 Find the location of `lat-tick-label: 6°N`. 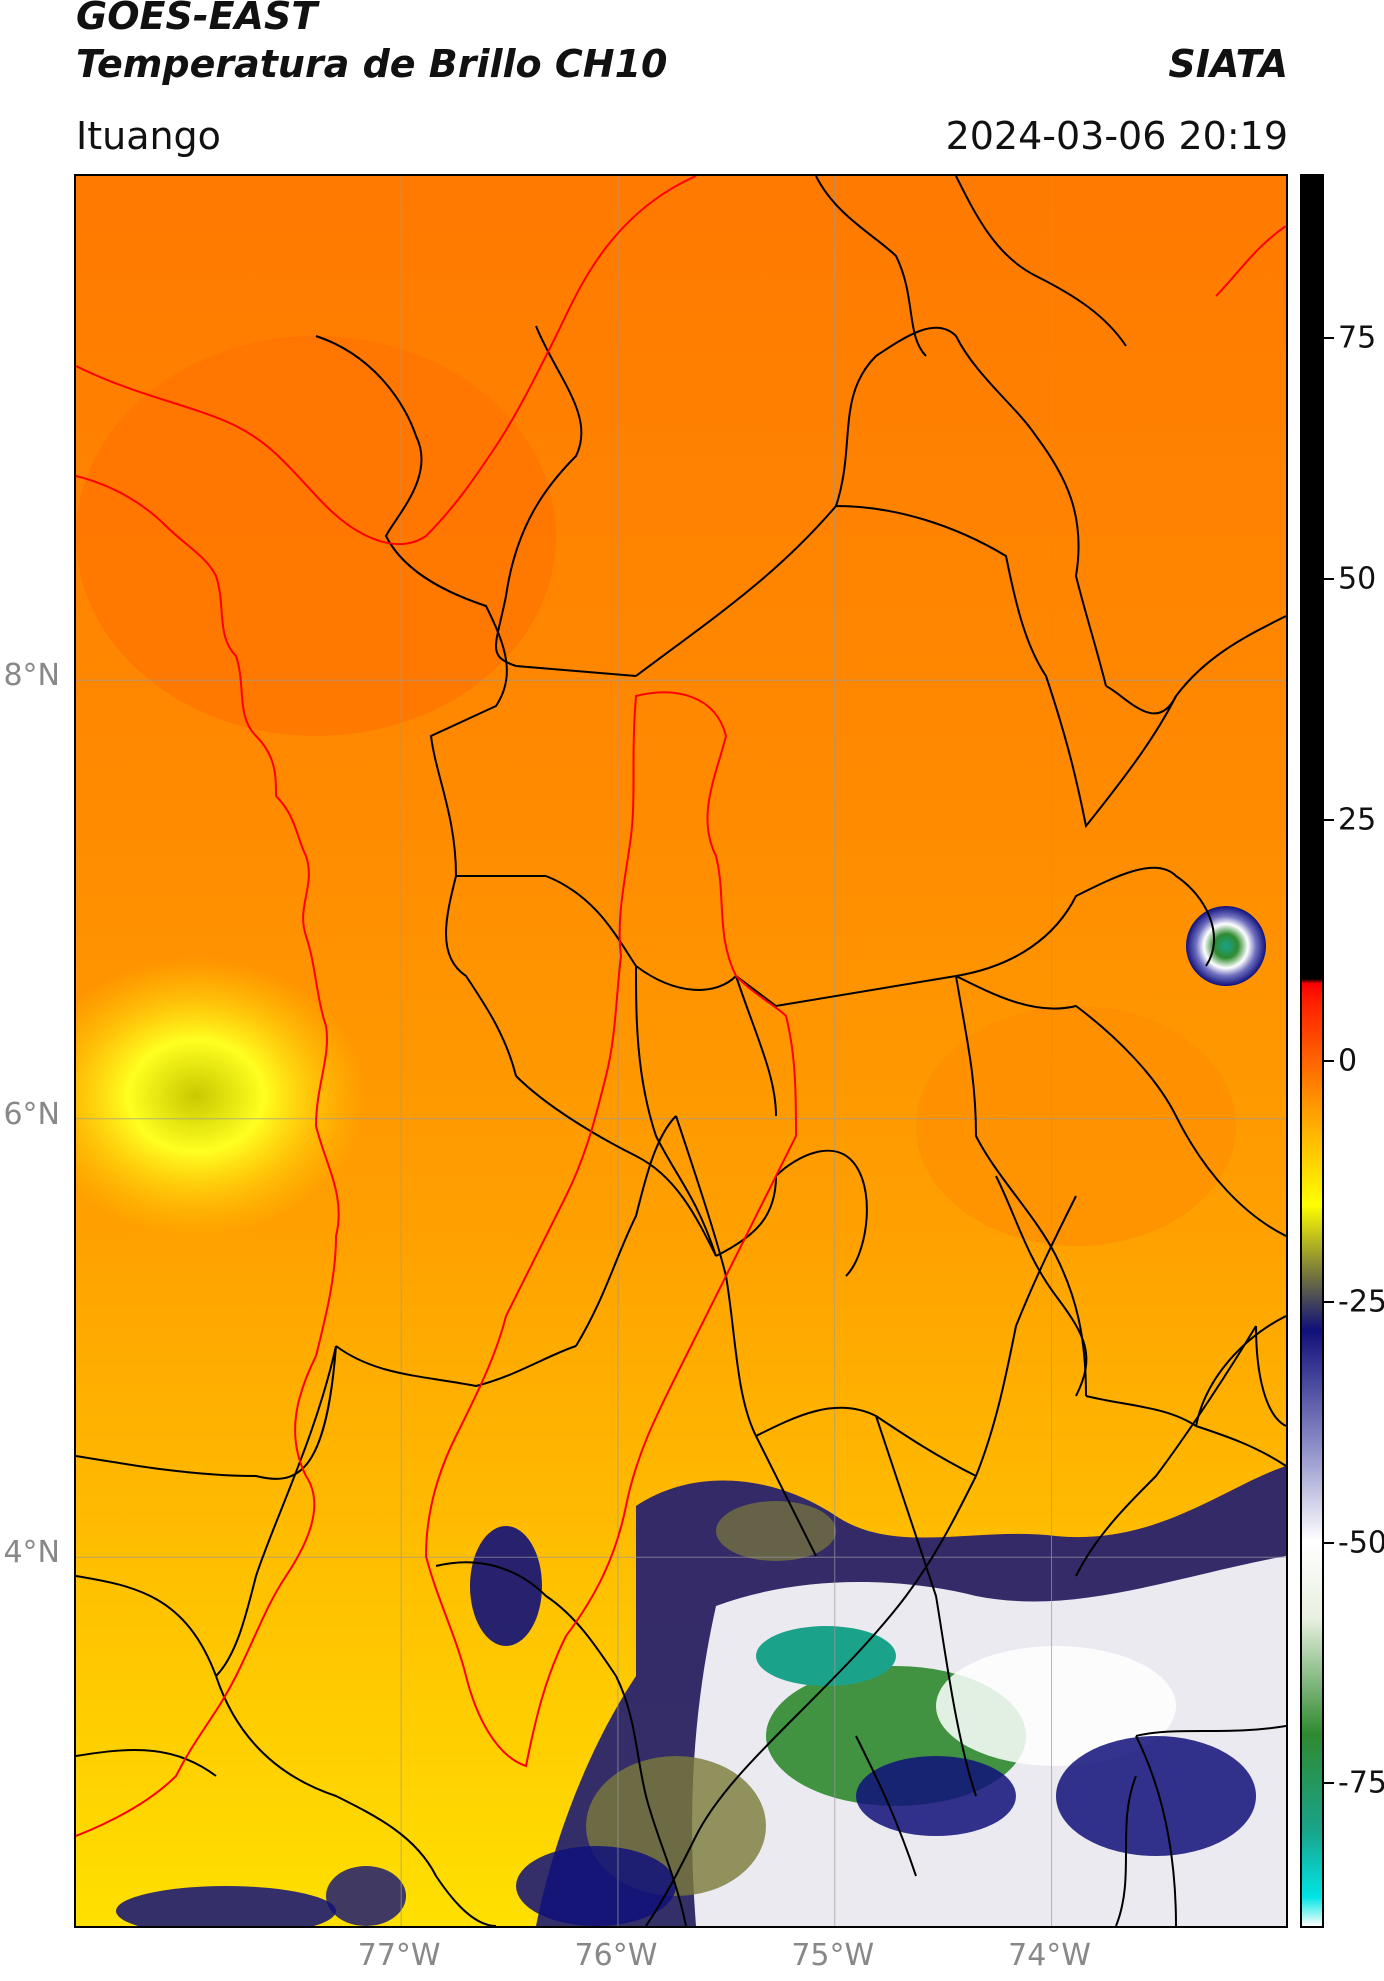

lat-tick-label: 6°N is located at coordinates (31, 1114).